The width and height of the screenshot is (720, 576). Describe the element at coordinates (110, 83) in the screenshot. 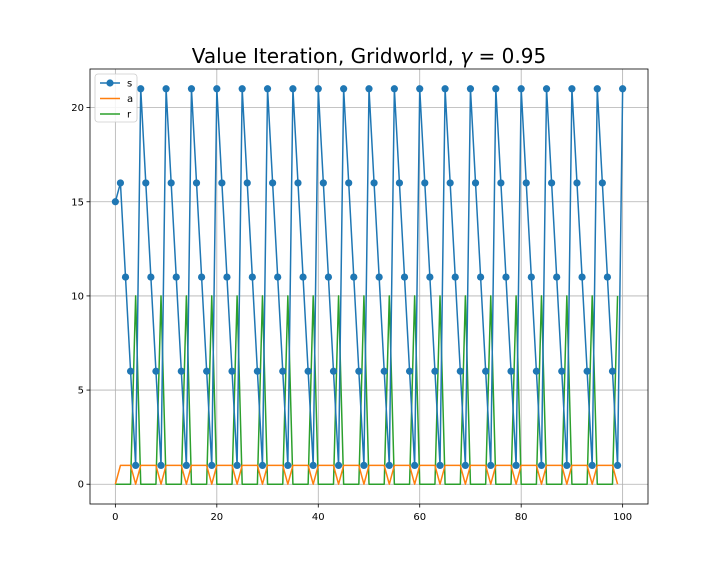

I see `legend-marker-s` at that location.